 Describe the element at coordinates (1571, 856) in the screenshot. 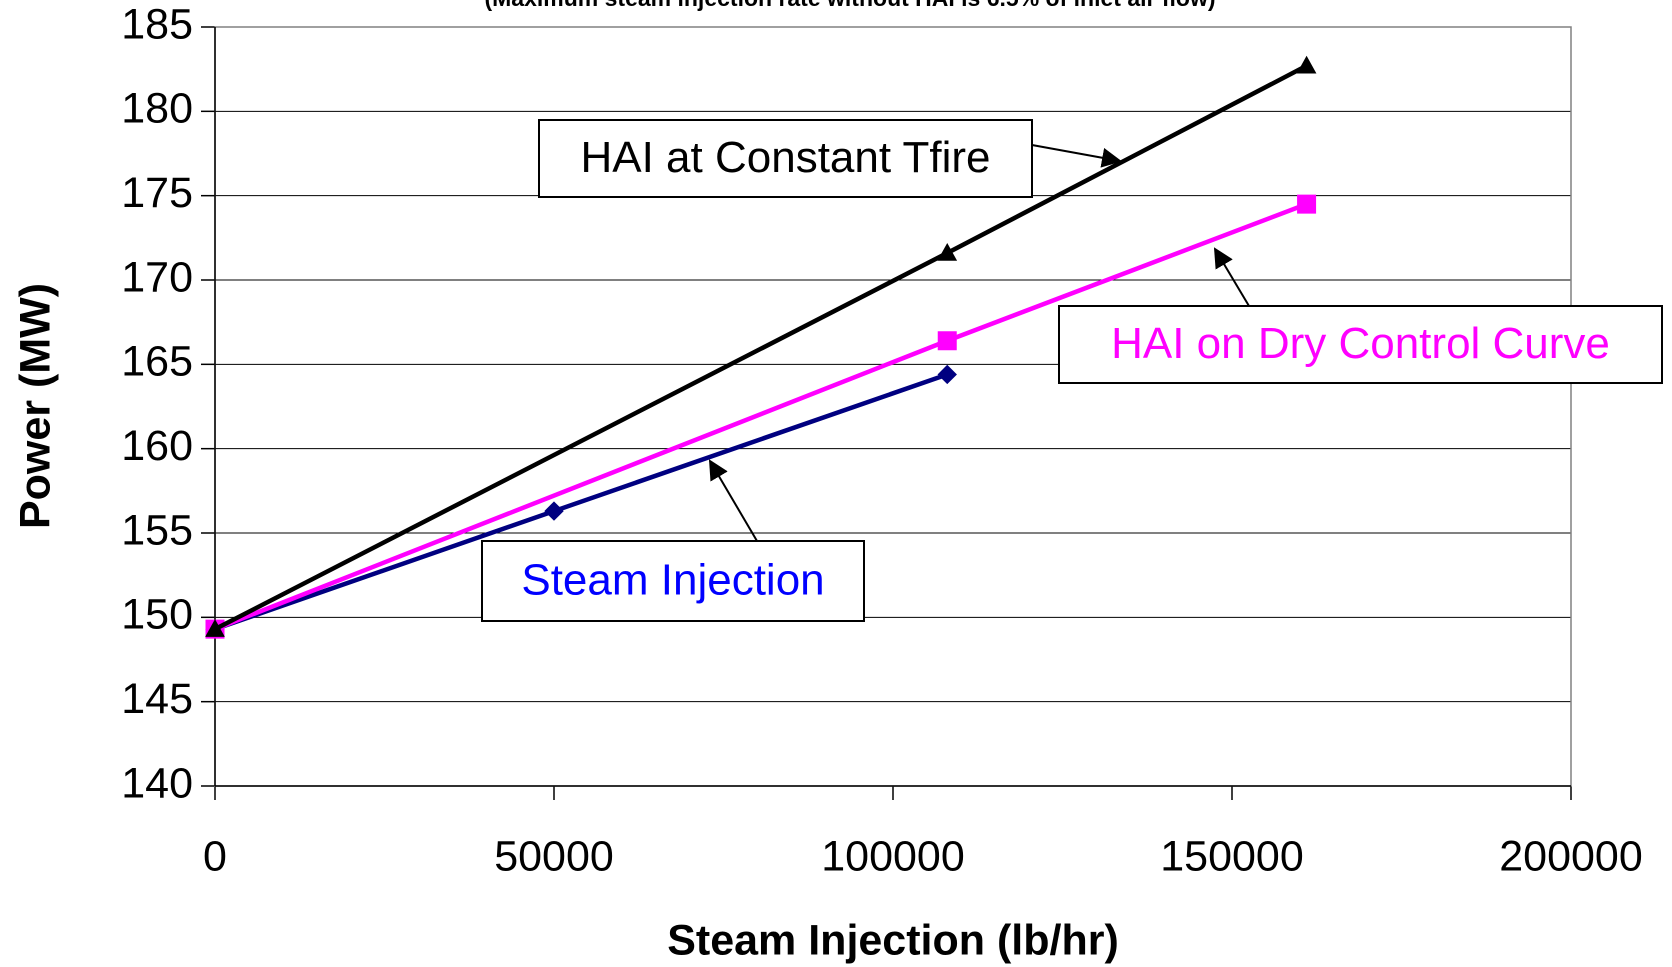

I see `x-tick-label: 200000` at that location.